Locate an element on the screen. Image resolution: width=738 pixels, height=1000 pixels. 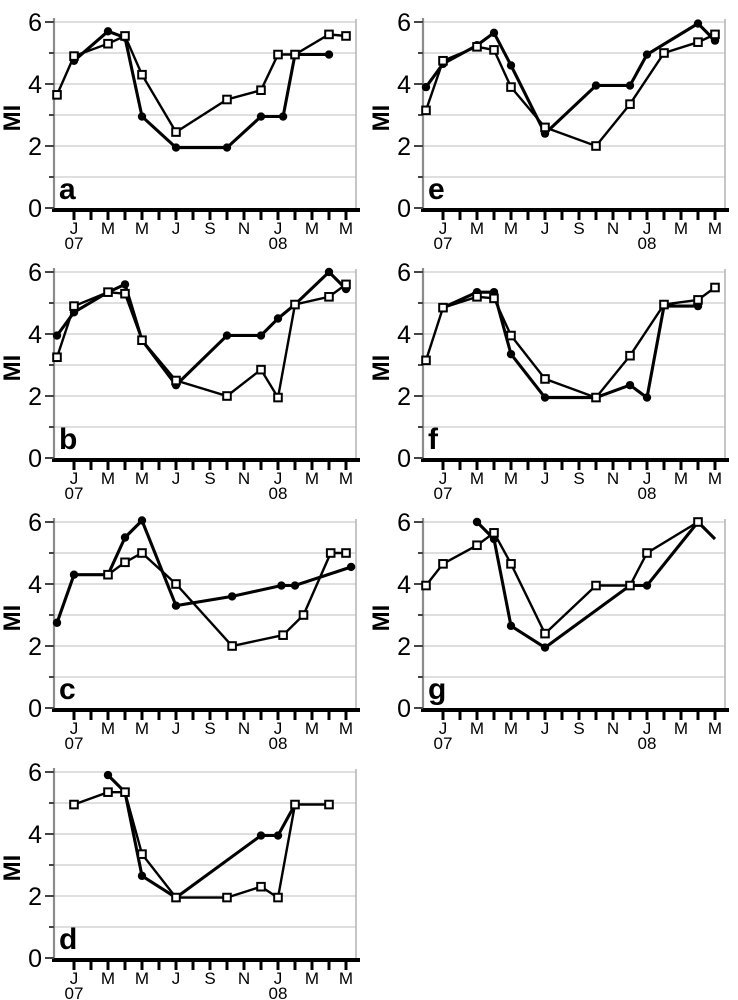
x-year-label: 07 is located at coordinates (443, 242).